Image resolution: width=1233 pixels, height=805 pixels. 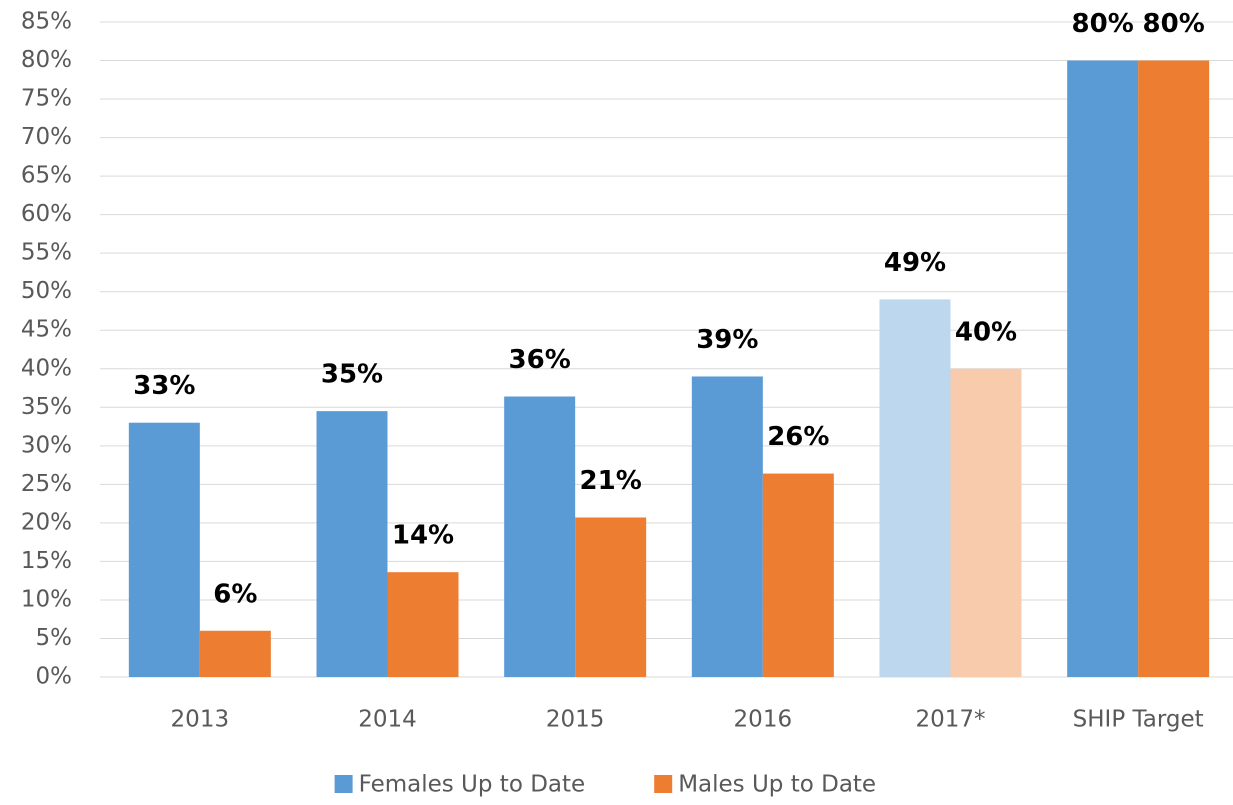 I want to click on y-tick-label: 75%, so click(x=46, y=99).